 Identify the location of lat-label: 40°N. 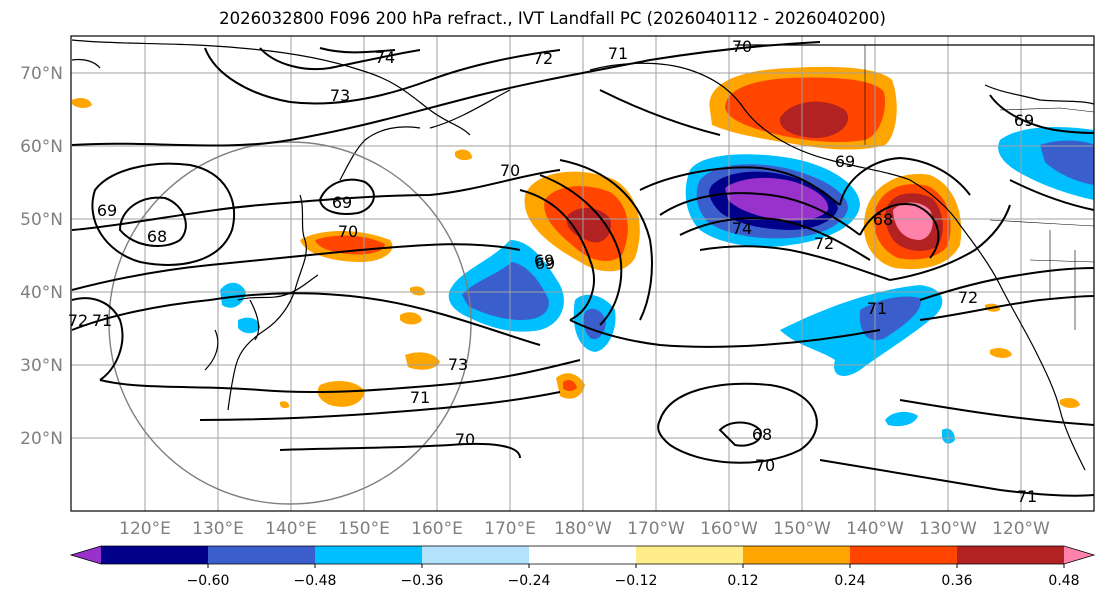
(41, 293).